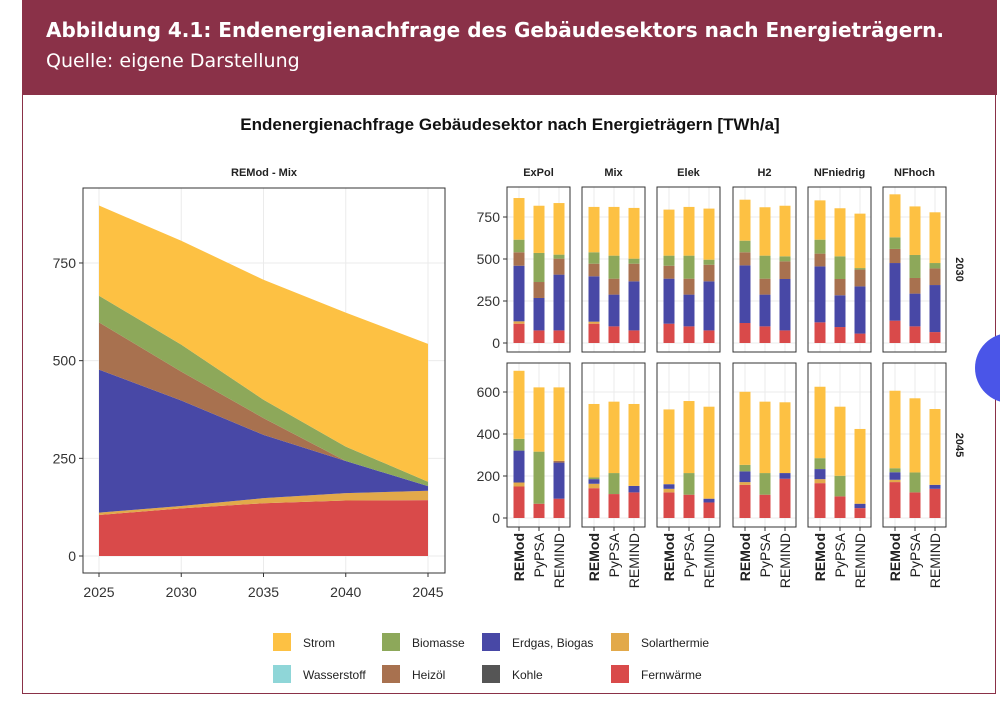  I want to click on legend-label: Strom, so click(319, 643).